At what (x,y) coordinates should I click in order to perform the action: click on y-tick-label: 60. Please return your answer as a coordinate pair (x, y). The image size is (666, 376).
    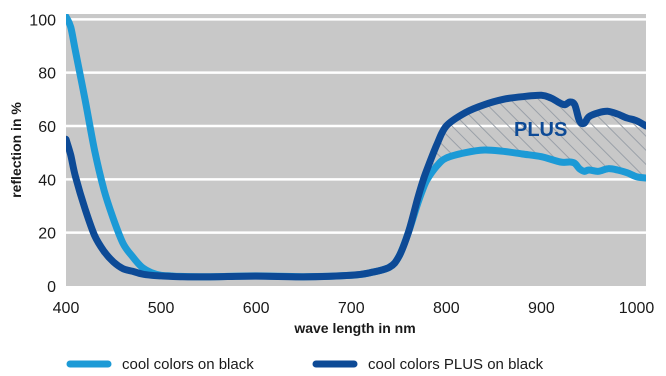
    Looking at the image, I should click on (47, 127).